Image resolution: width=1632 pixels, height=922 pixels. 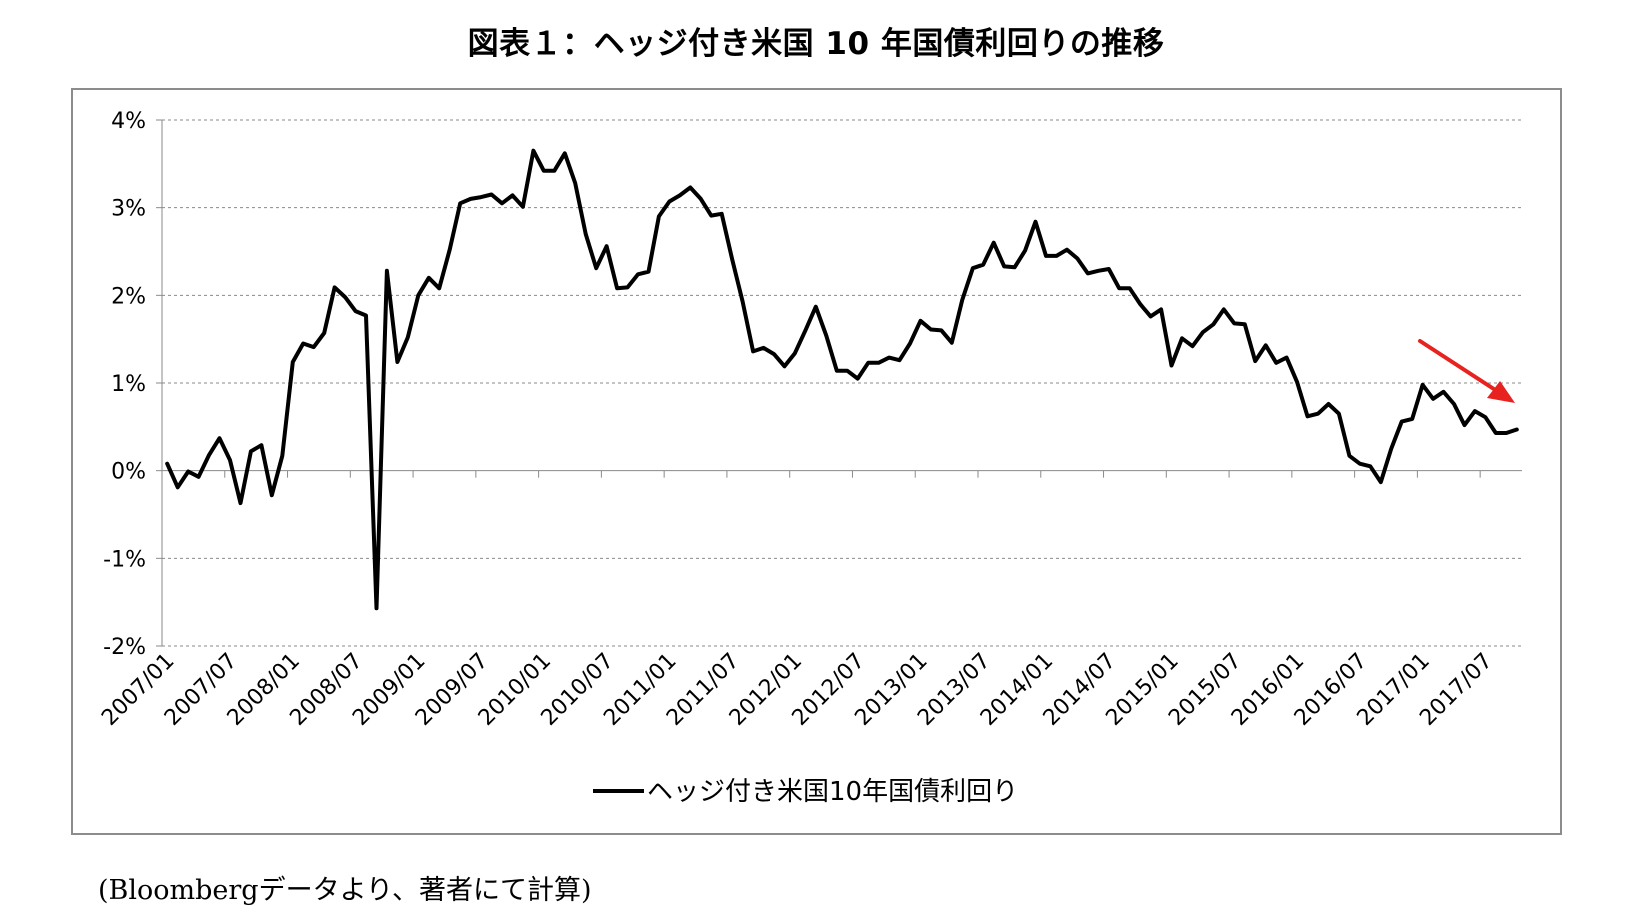 What do you see at coordinates (124, 559) in the screenshot?
I see `y-tick-label: -1%` at bounding box center [124, 559].